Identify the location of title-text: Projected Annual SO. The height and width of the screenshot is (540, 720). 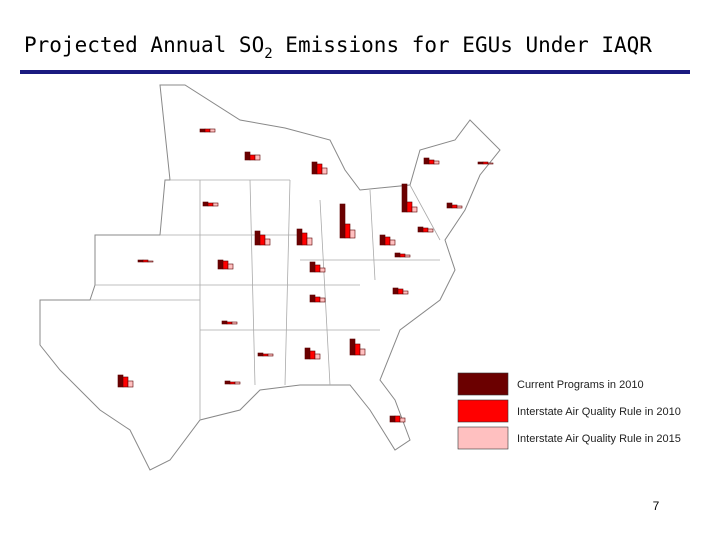
(144, 45).